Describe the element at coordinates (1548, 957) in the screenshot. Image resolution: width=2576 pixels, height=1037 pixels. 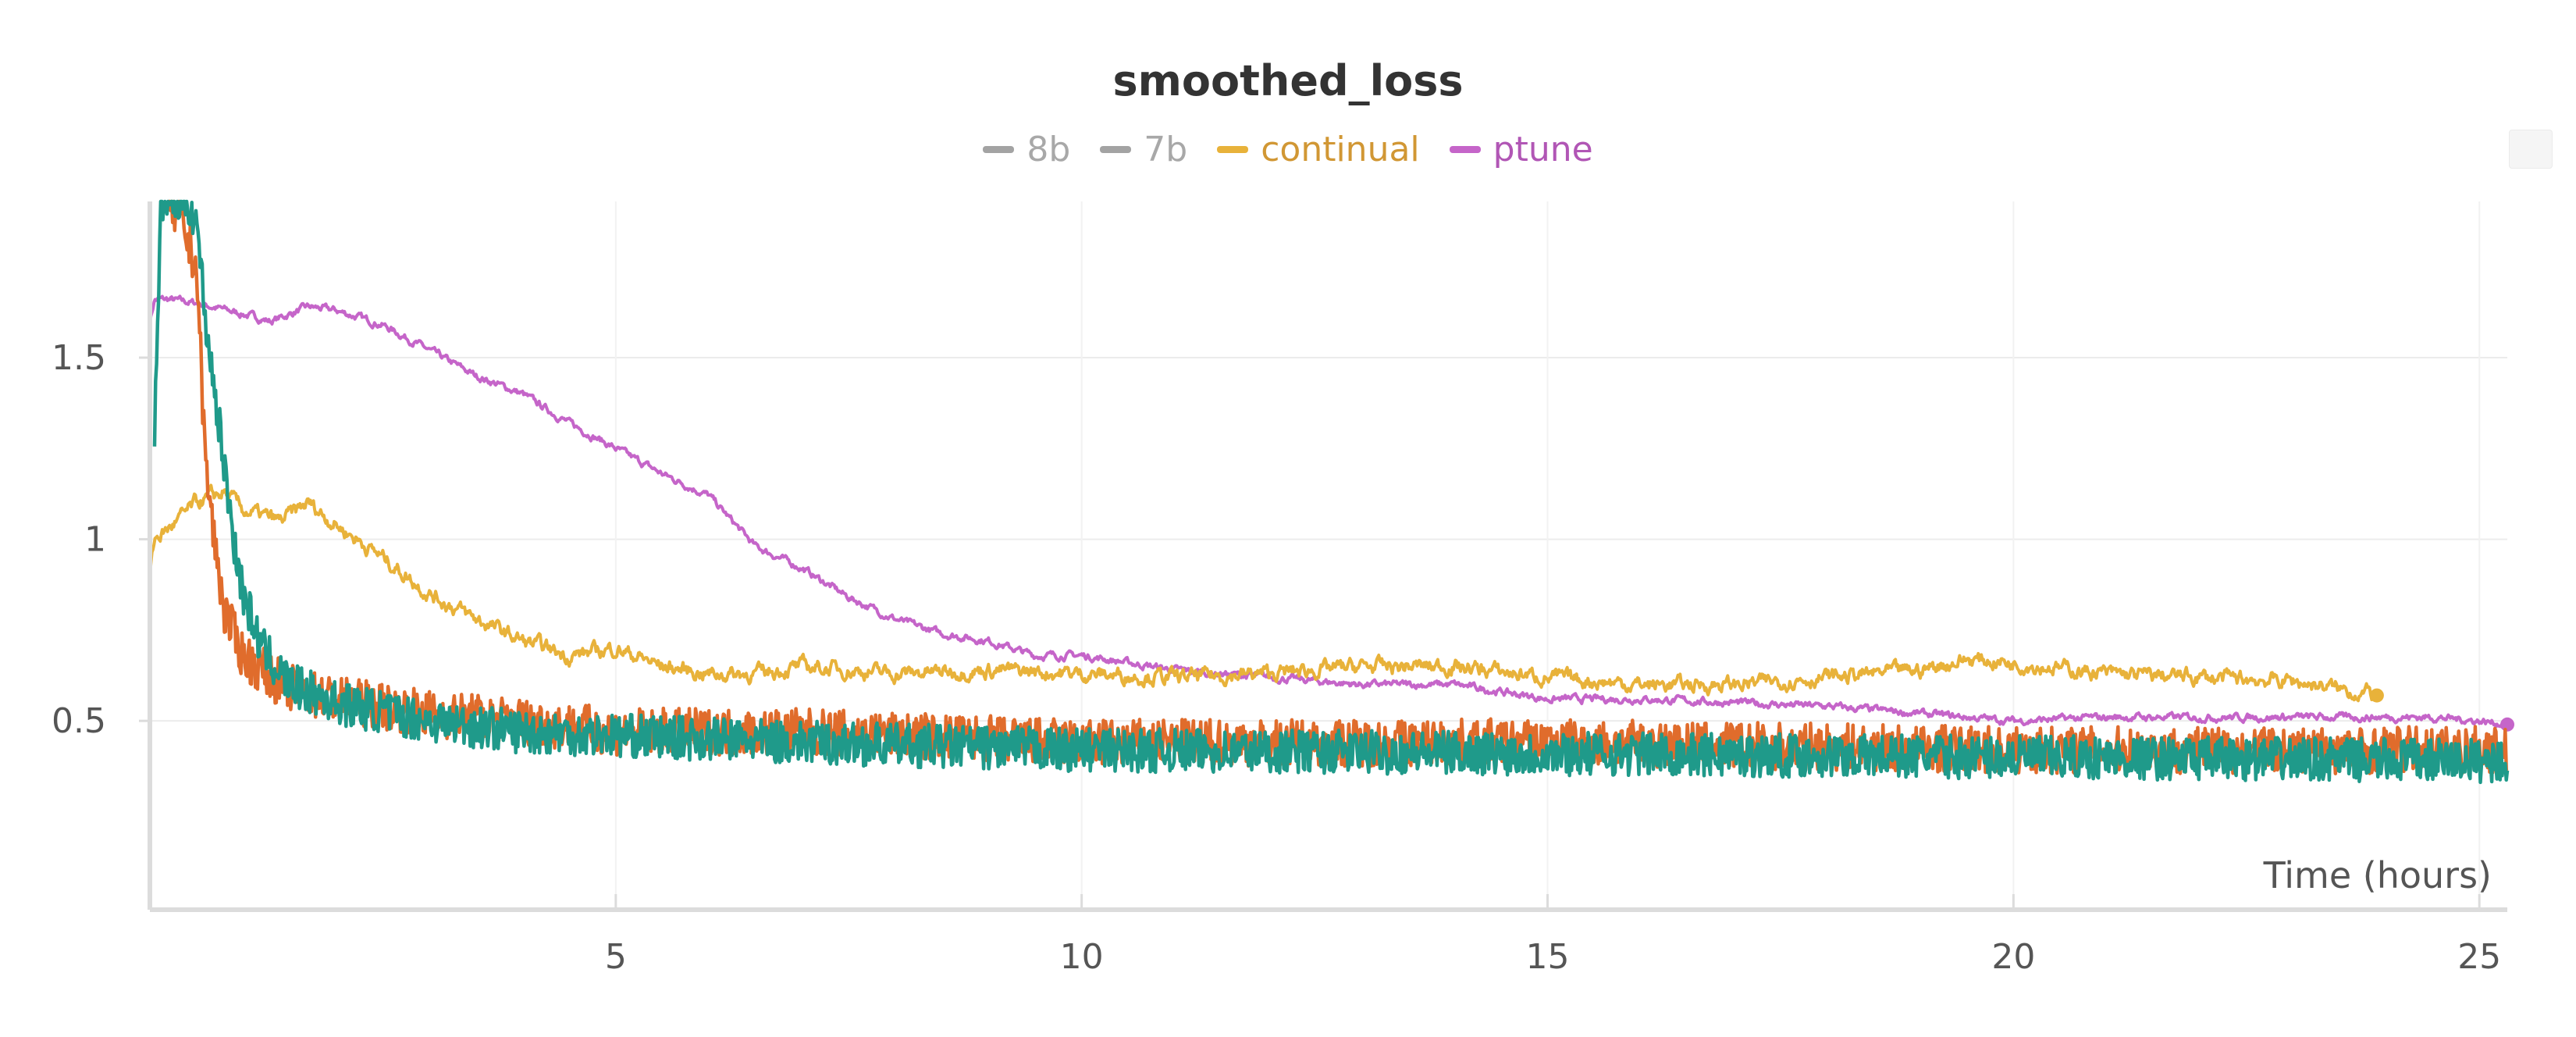
I see `x-tick-label: 15` at that location.